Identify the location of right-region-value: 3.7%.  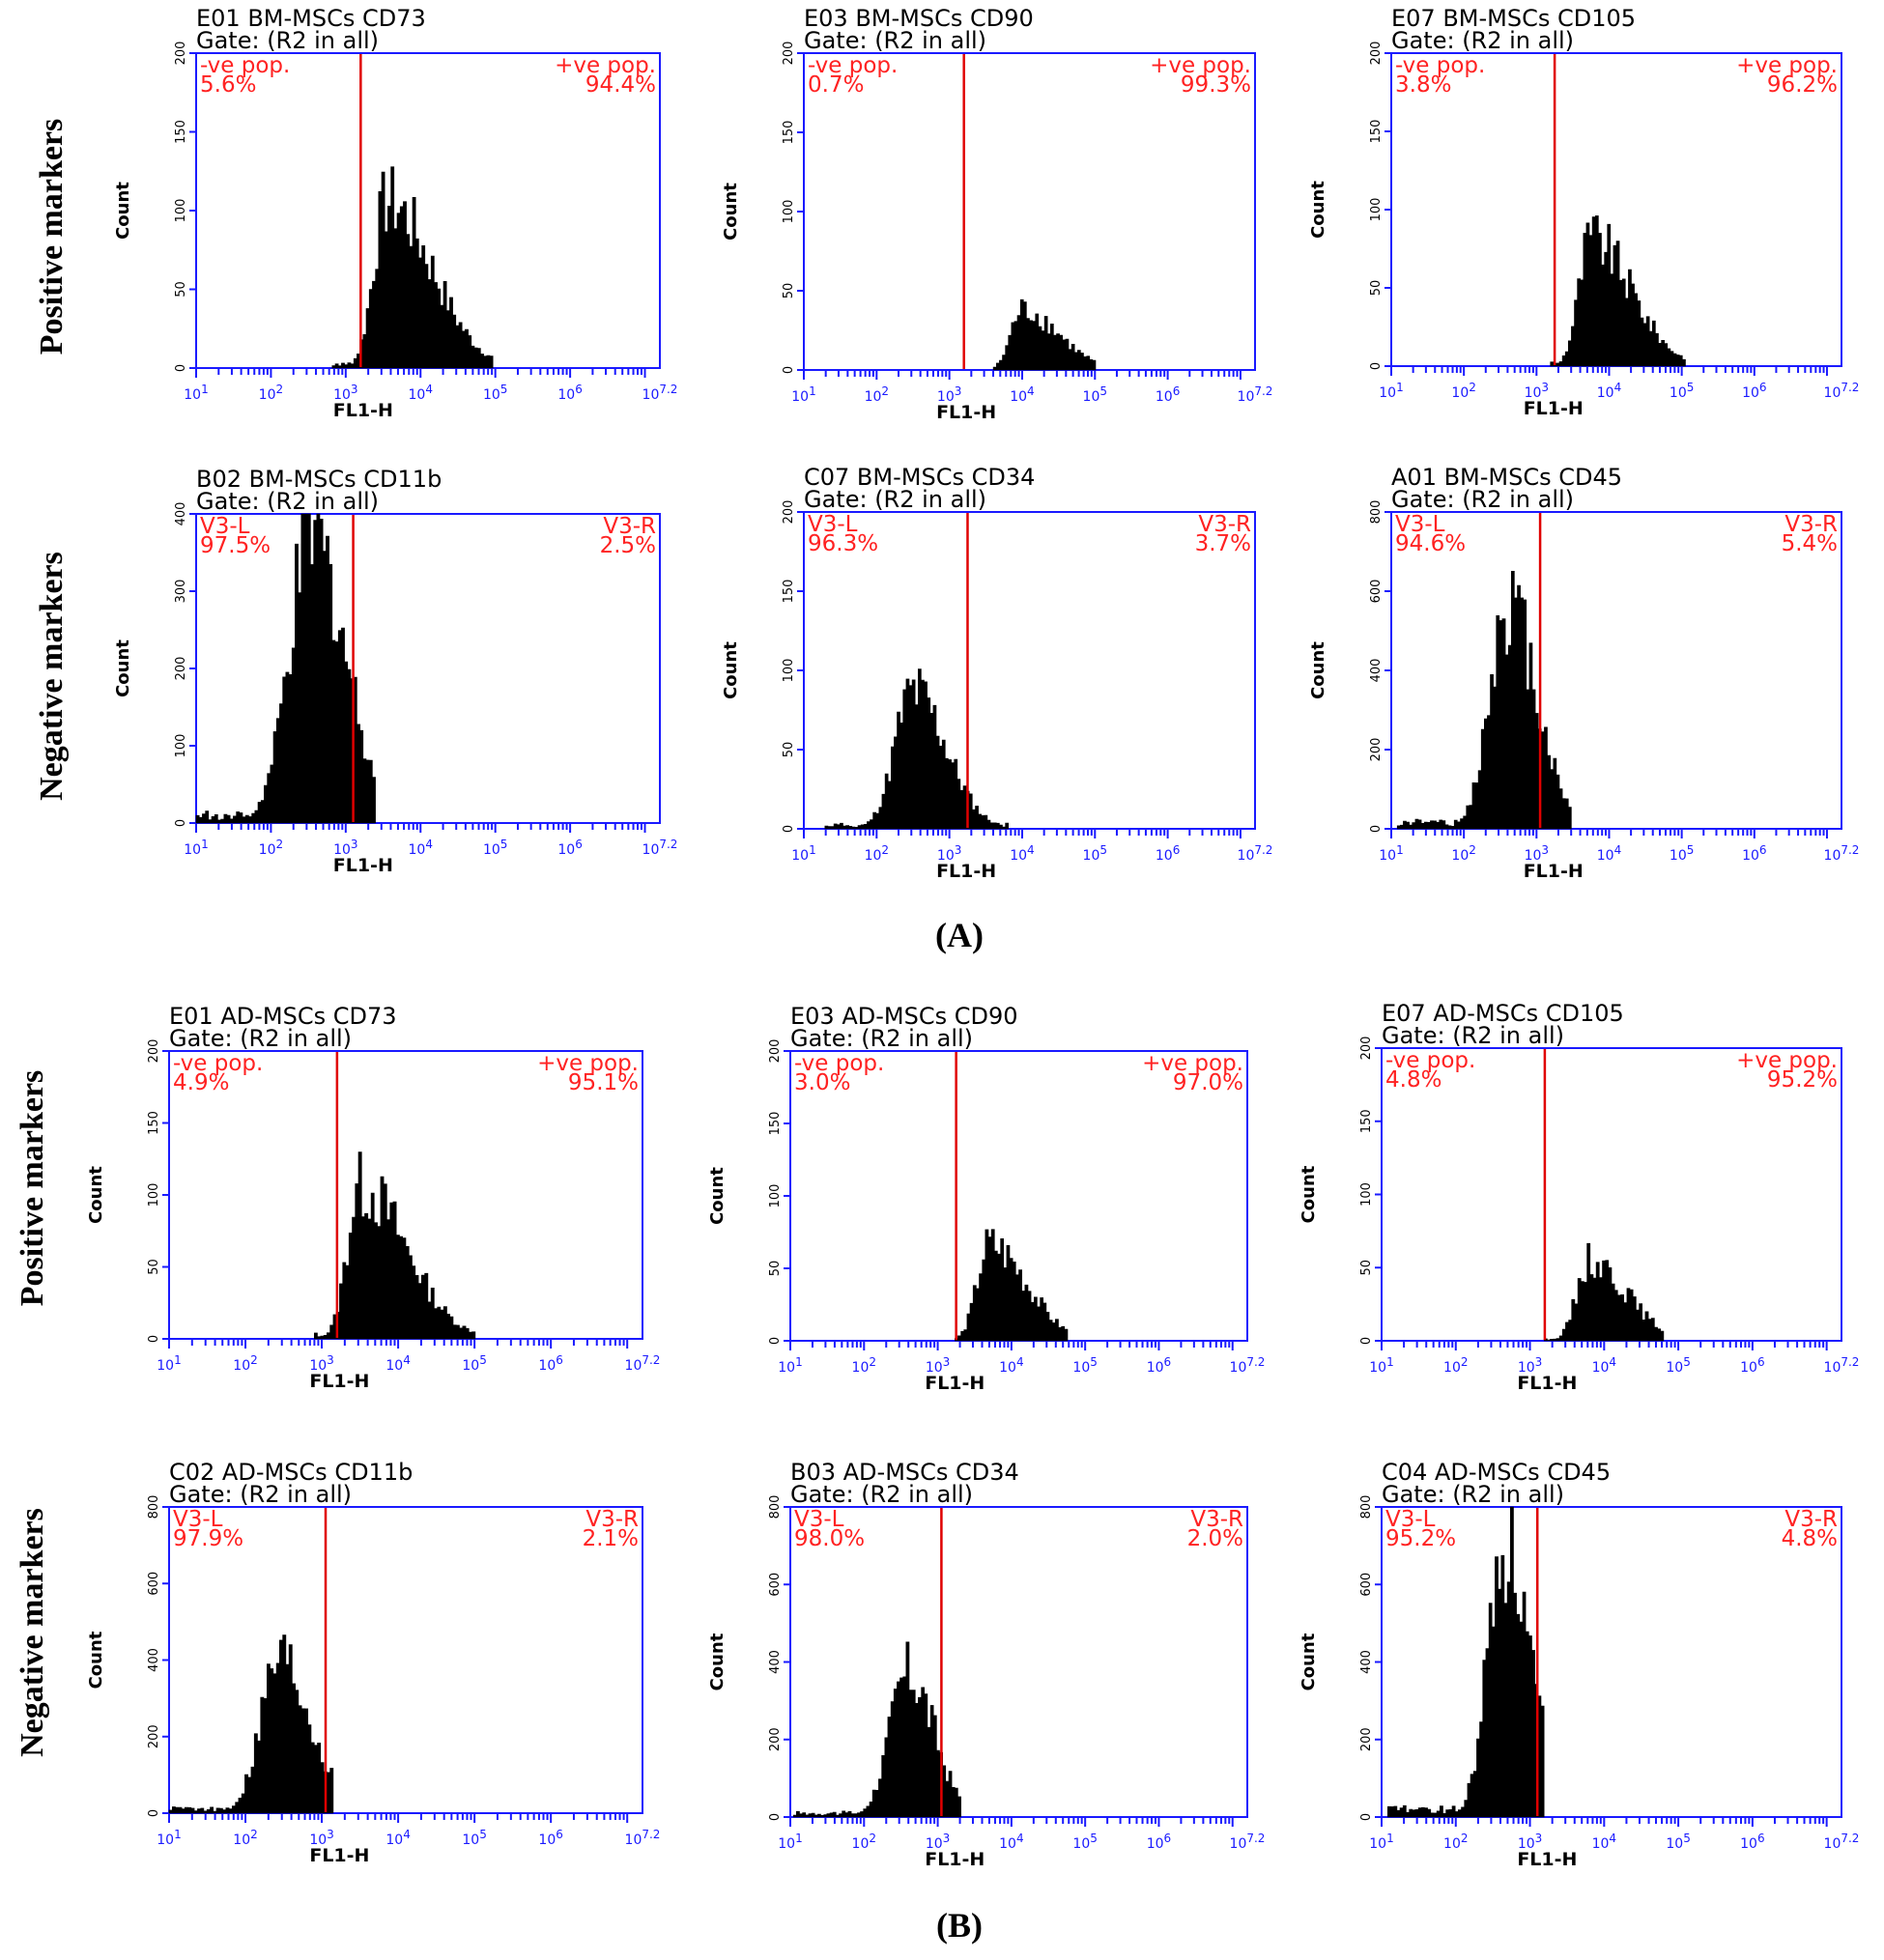
(1223, 543).